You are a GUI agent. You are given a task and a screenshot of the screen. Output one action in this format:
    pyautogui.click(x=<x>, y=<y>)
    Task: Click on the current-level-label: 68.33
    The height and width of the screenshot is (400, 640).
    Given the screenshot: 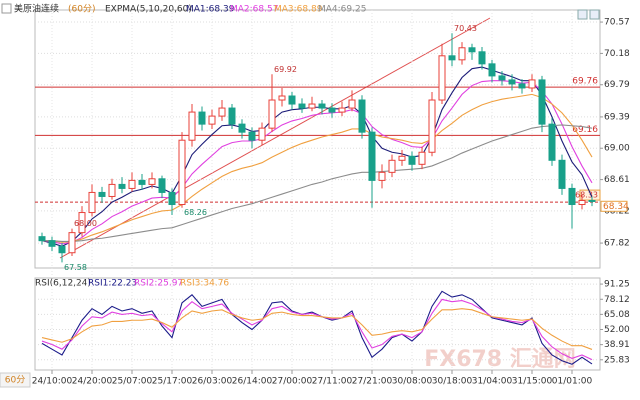 What is the action you would take?
    pyautogui.click(x=586, y=195)
    